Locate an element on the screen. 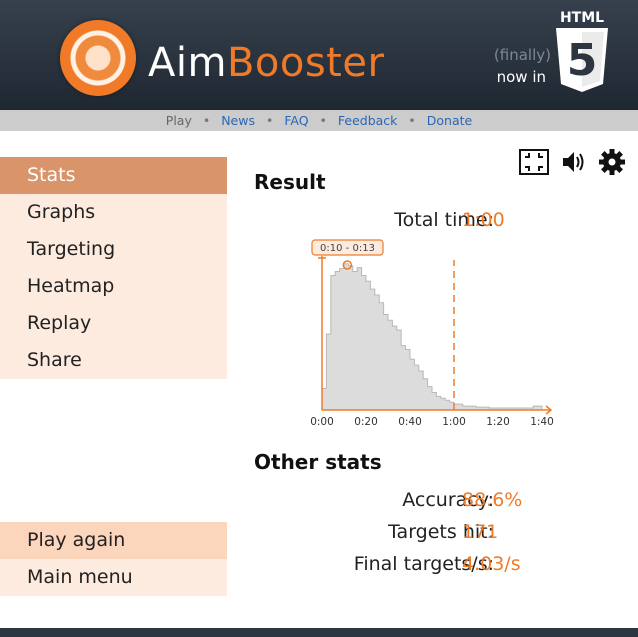 Image resolution: width=638 pixels, height=637 pixels. sidebar-actions: Play again Main menu is located at coordinates (113, 559).